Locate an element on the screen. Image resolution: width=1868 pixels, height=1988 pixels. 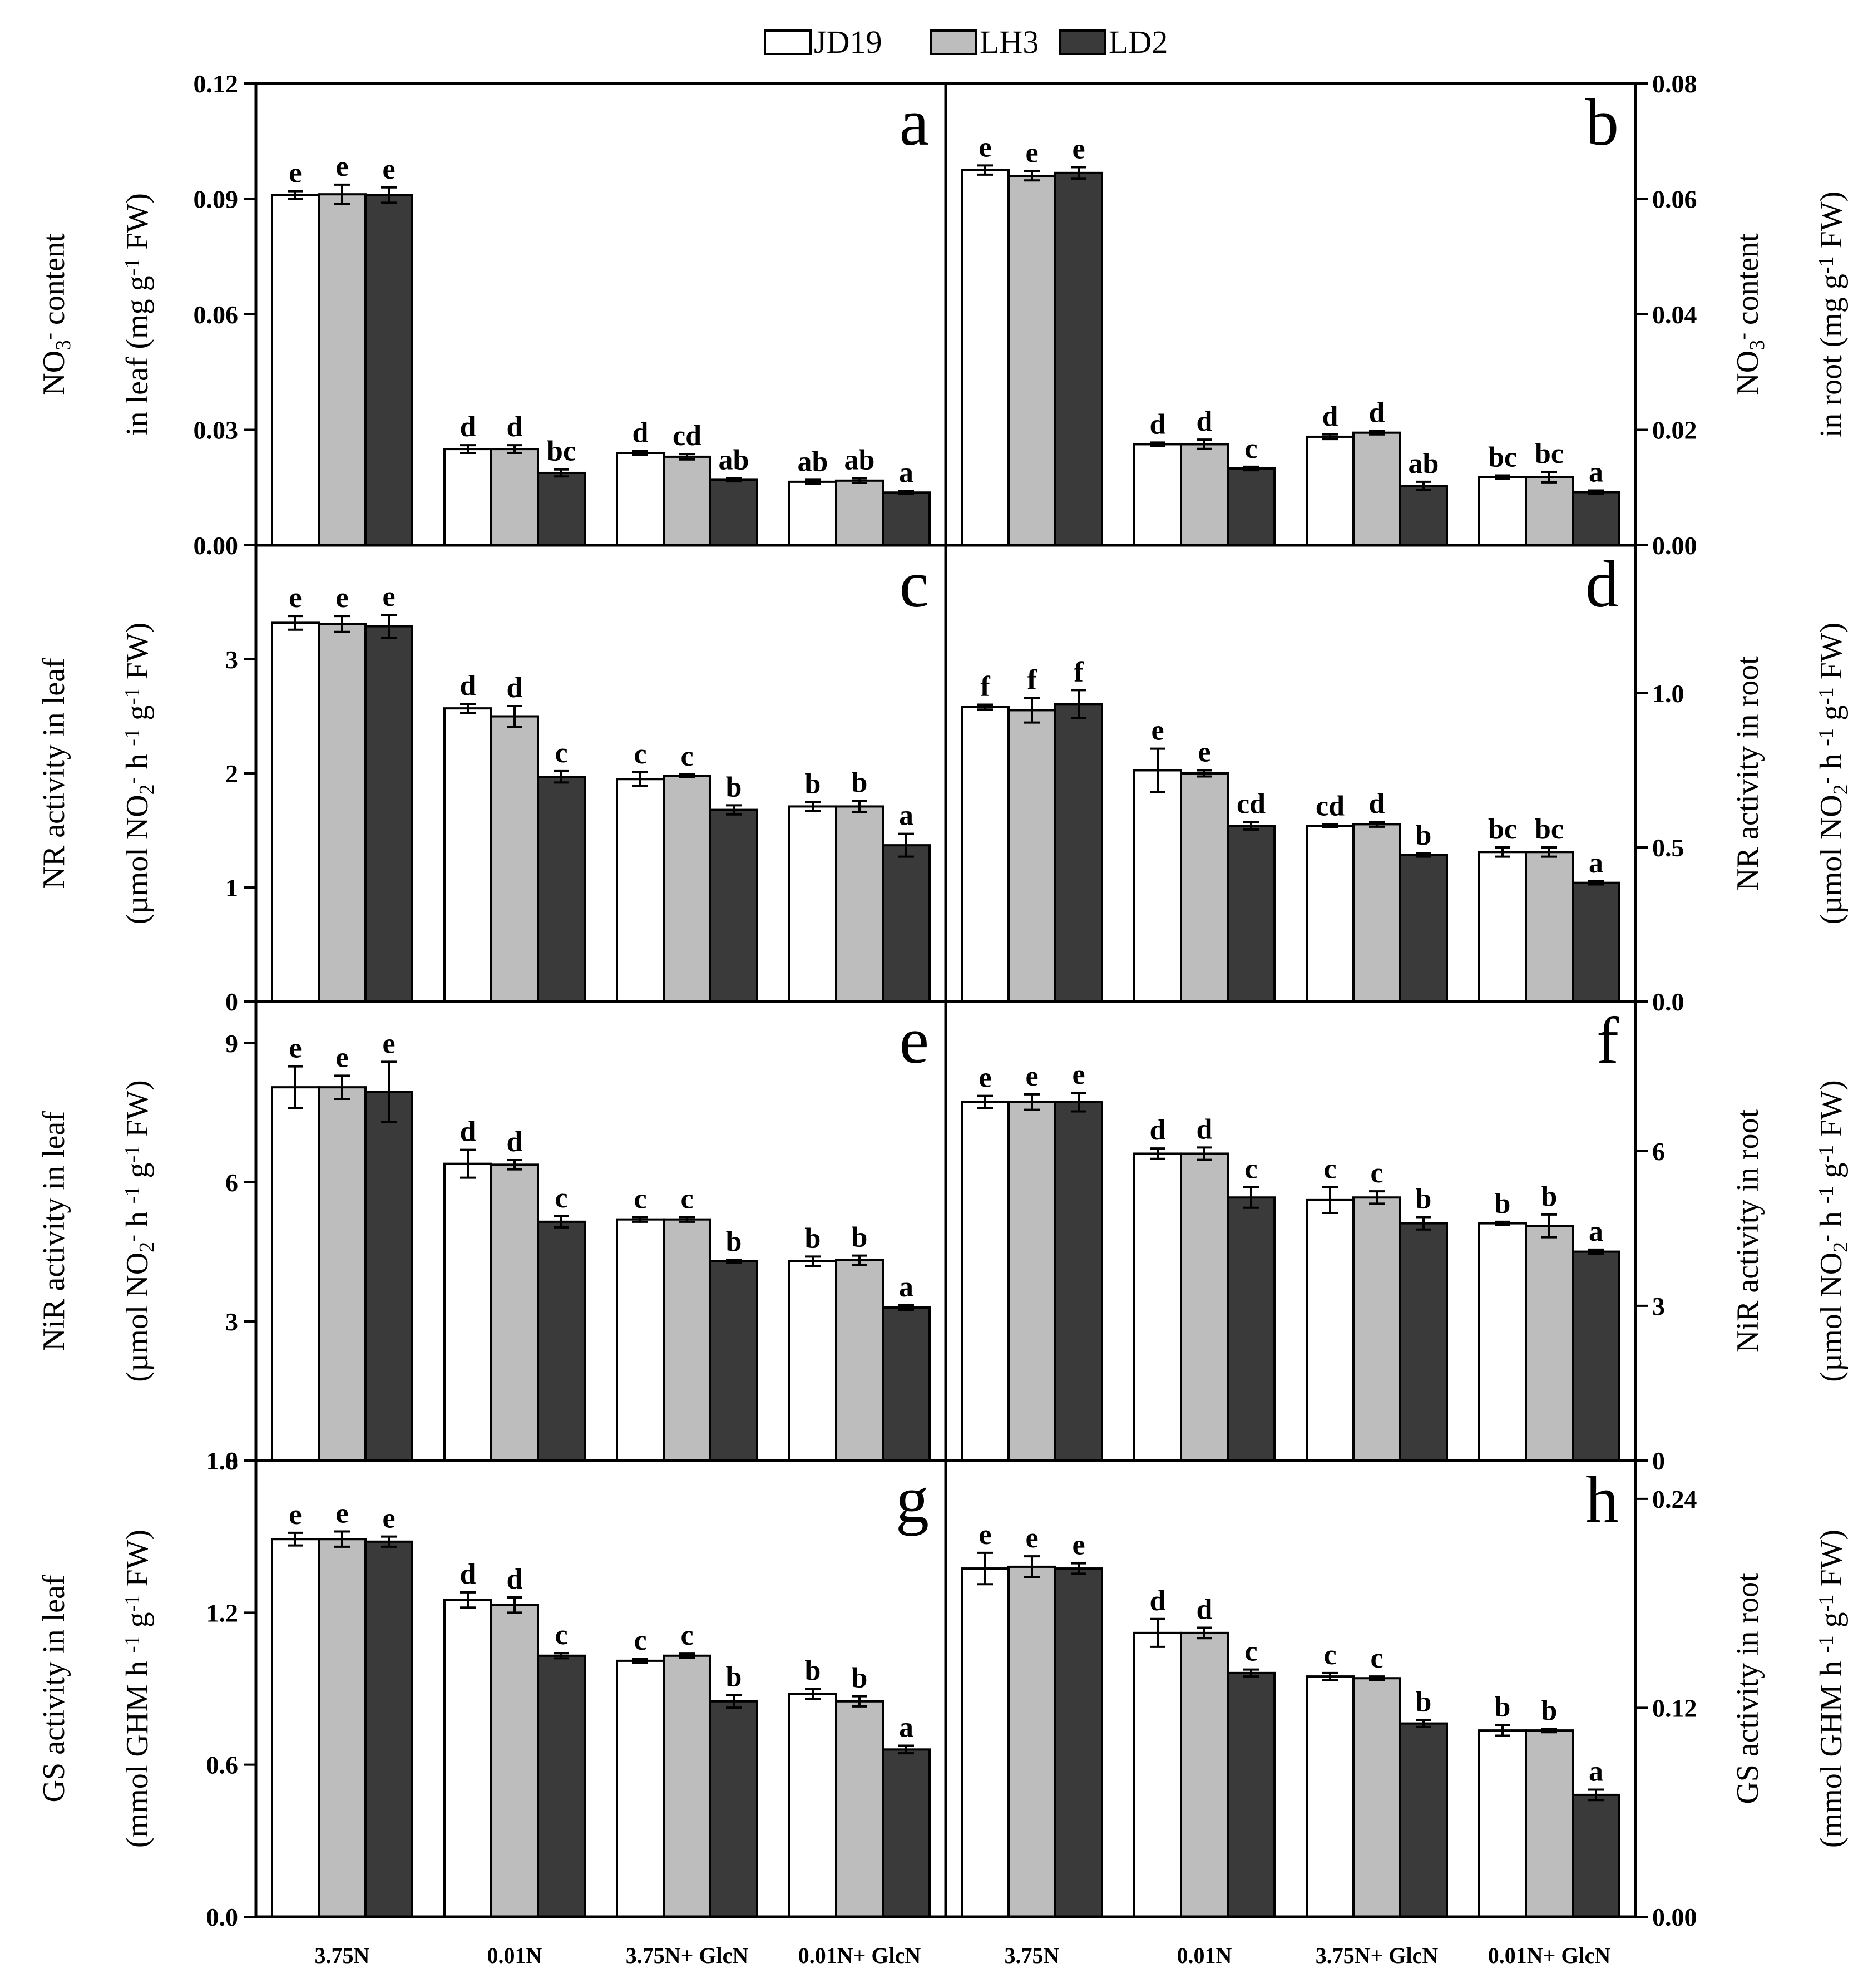
x-category-label: 3.75N is located at coordinates (342, 1955).